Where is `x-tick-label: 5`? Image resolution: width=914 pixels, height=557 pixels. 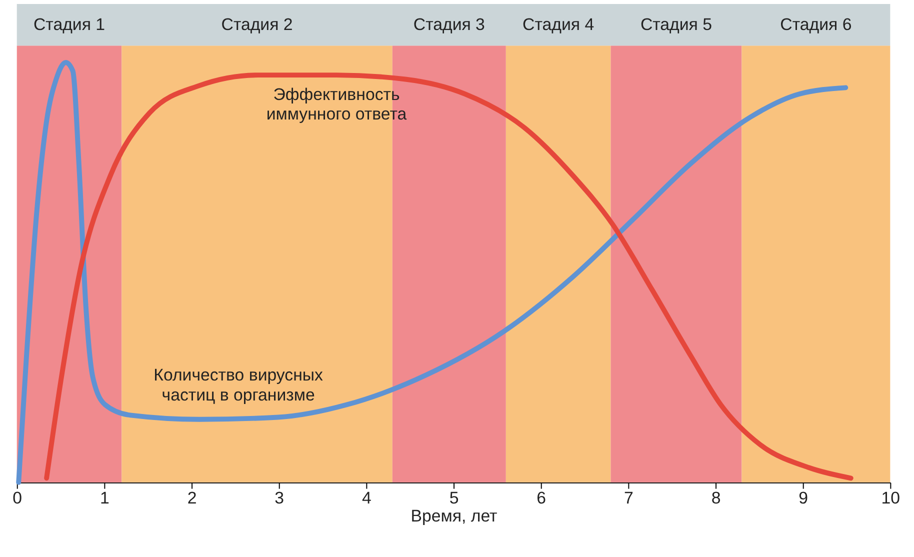 x-tick-label: 5 is located at coordinates (454, 498).